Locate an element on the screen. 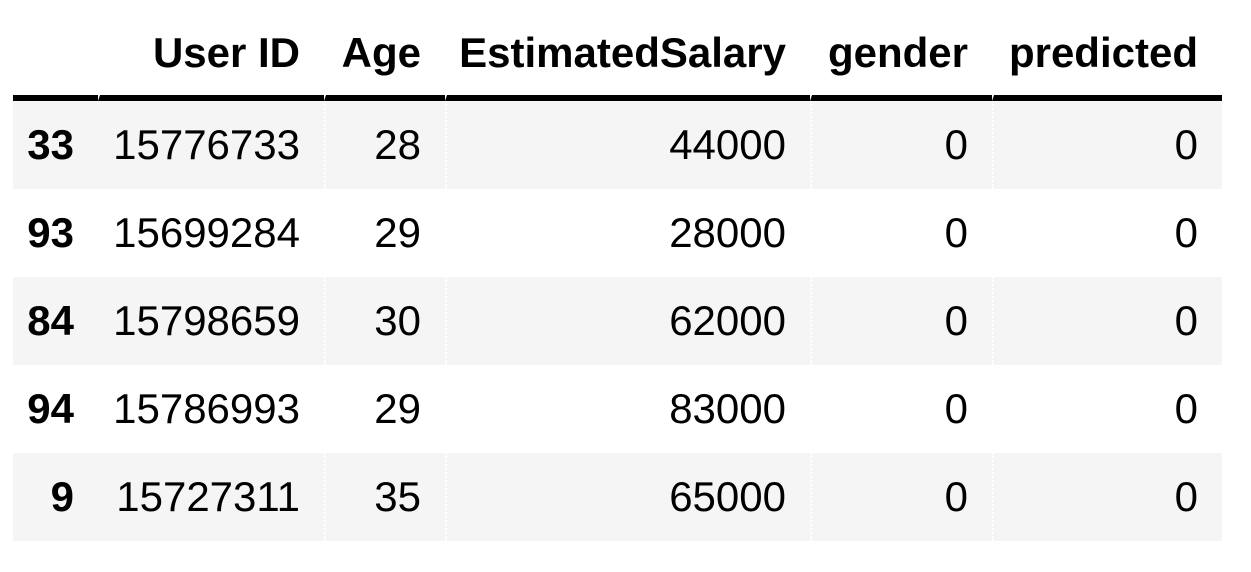 The width and height of the screenshot is (1251, 572). column-header-estimated-salary: EstimatedSalary is located at coordinates (627, 56).